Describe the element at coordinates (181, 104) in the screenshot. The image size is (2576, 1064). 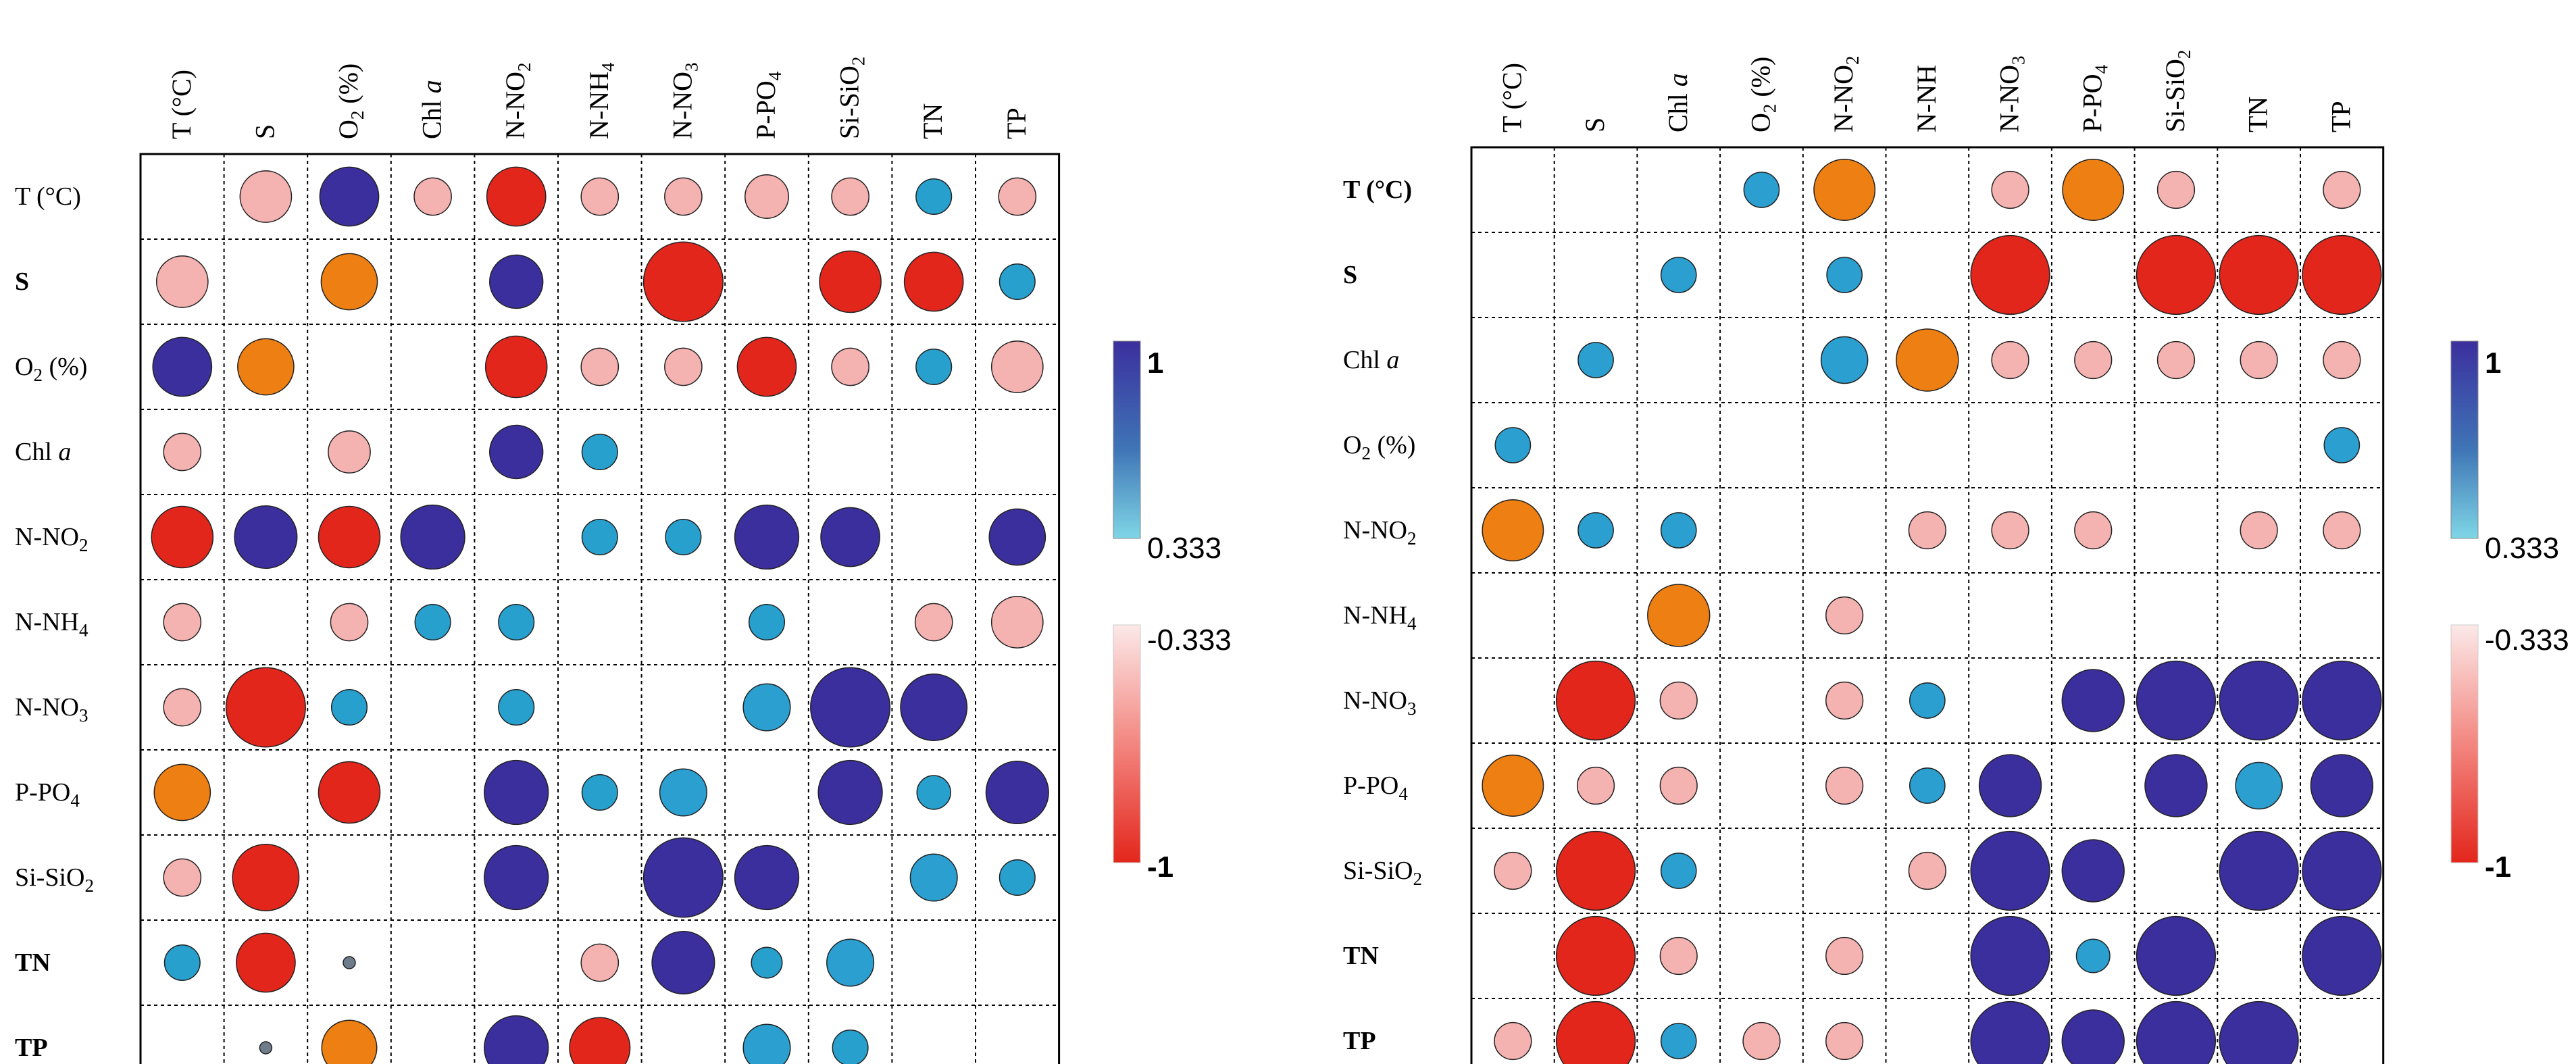
I see `label-text: T (°C)` at that location.